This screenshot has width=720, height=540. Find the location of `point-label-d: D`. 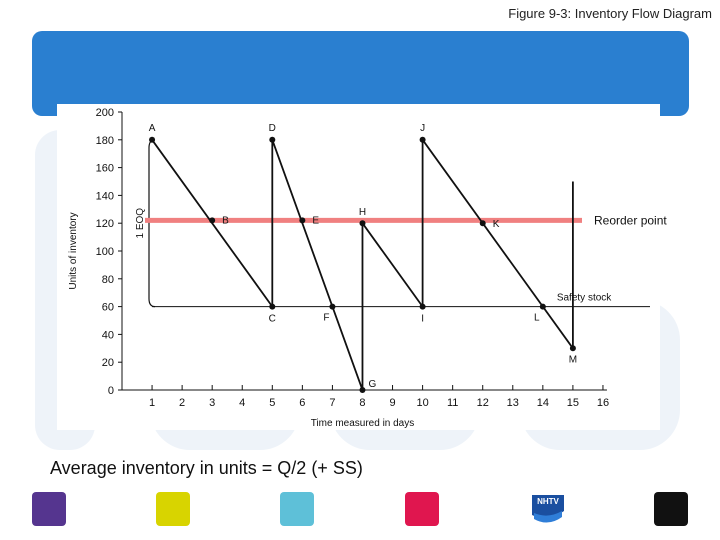

point-label-d: D is located at coordinates (272, 128).